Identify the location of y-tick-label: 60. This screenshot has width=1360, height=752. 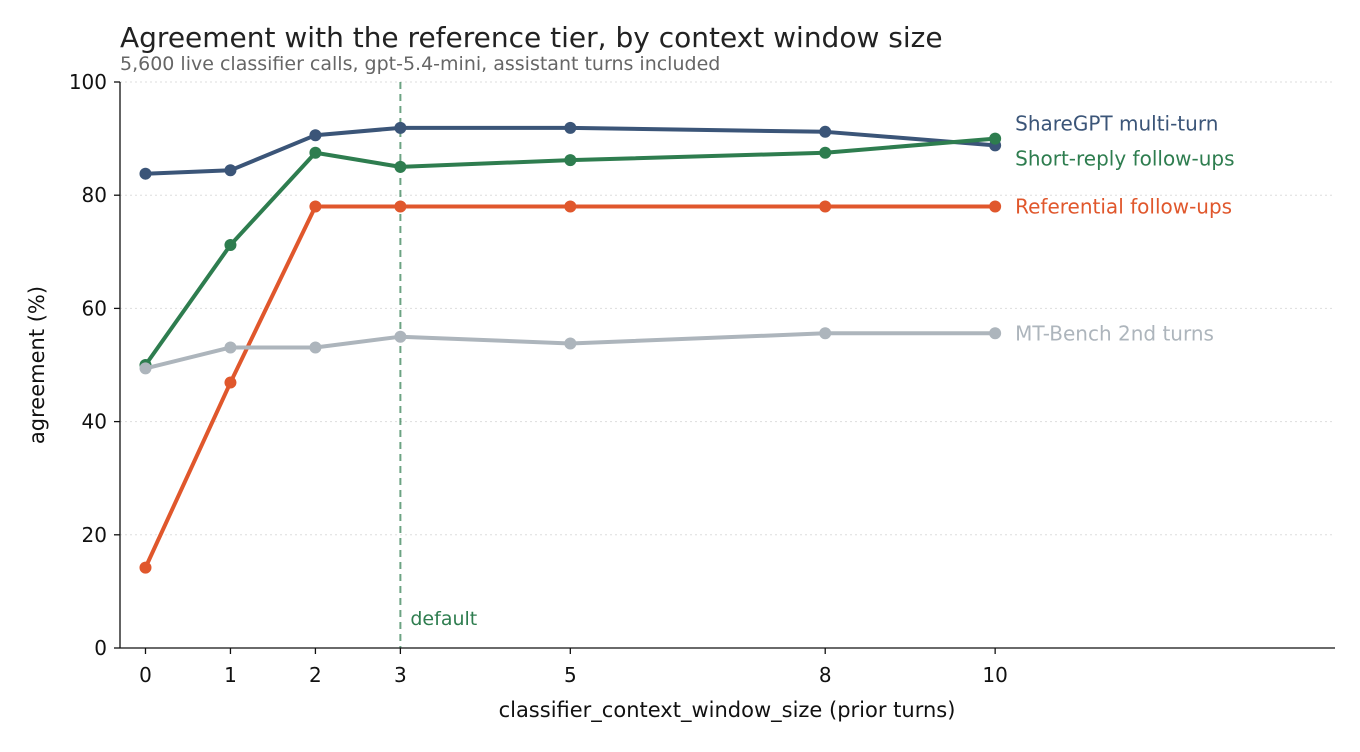
(94, 308).